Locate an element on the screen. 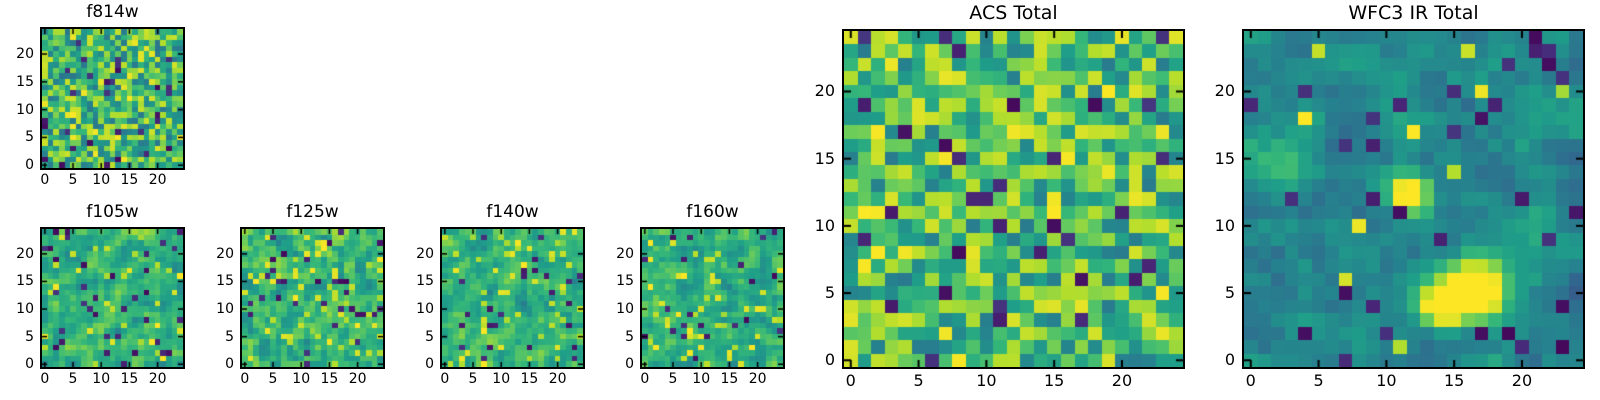  panel-title-f125w: f125w is located at coordinates (312, 212).